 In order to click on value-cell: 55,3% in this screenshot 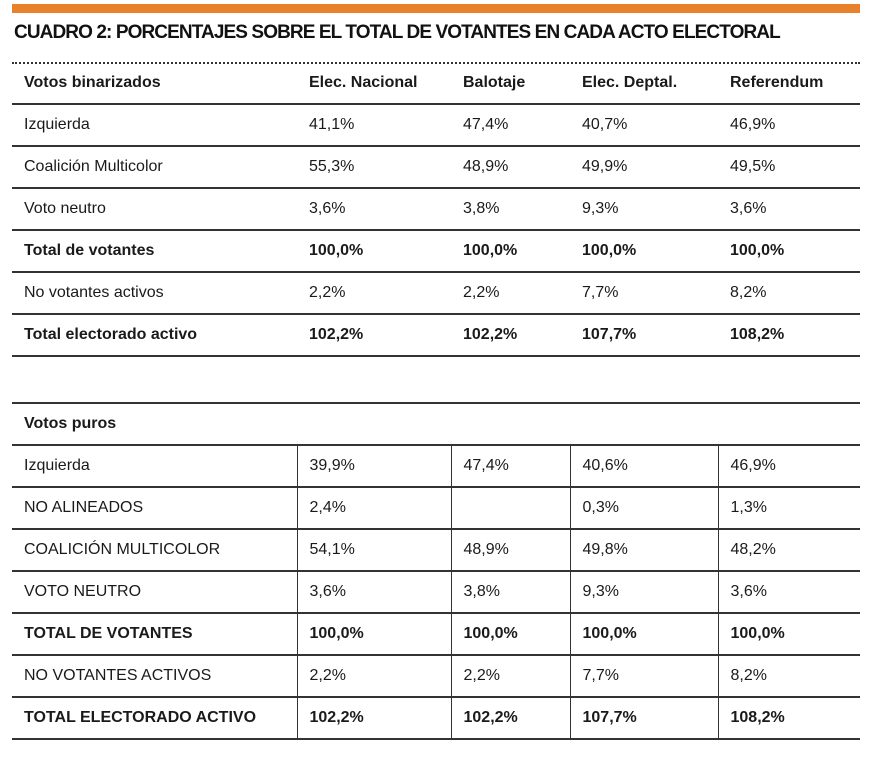, I will do `click(374, 167)`.